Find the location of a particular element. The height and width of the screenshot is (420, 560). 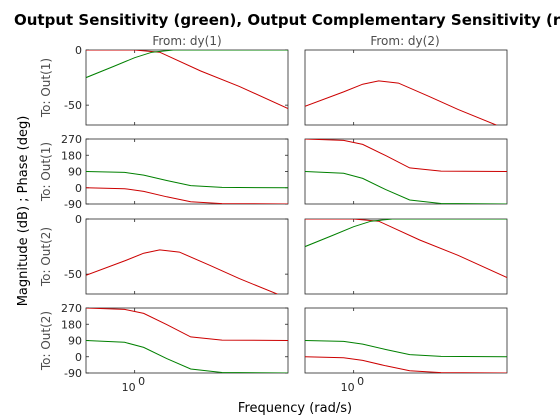

panel-r4c2: 10 0 is located at coordinates (406, 350).